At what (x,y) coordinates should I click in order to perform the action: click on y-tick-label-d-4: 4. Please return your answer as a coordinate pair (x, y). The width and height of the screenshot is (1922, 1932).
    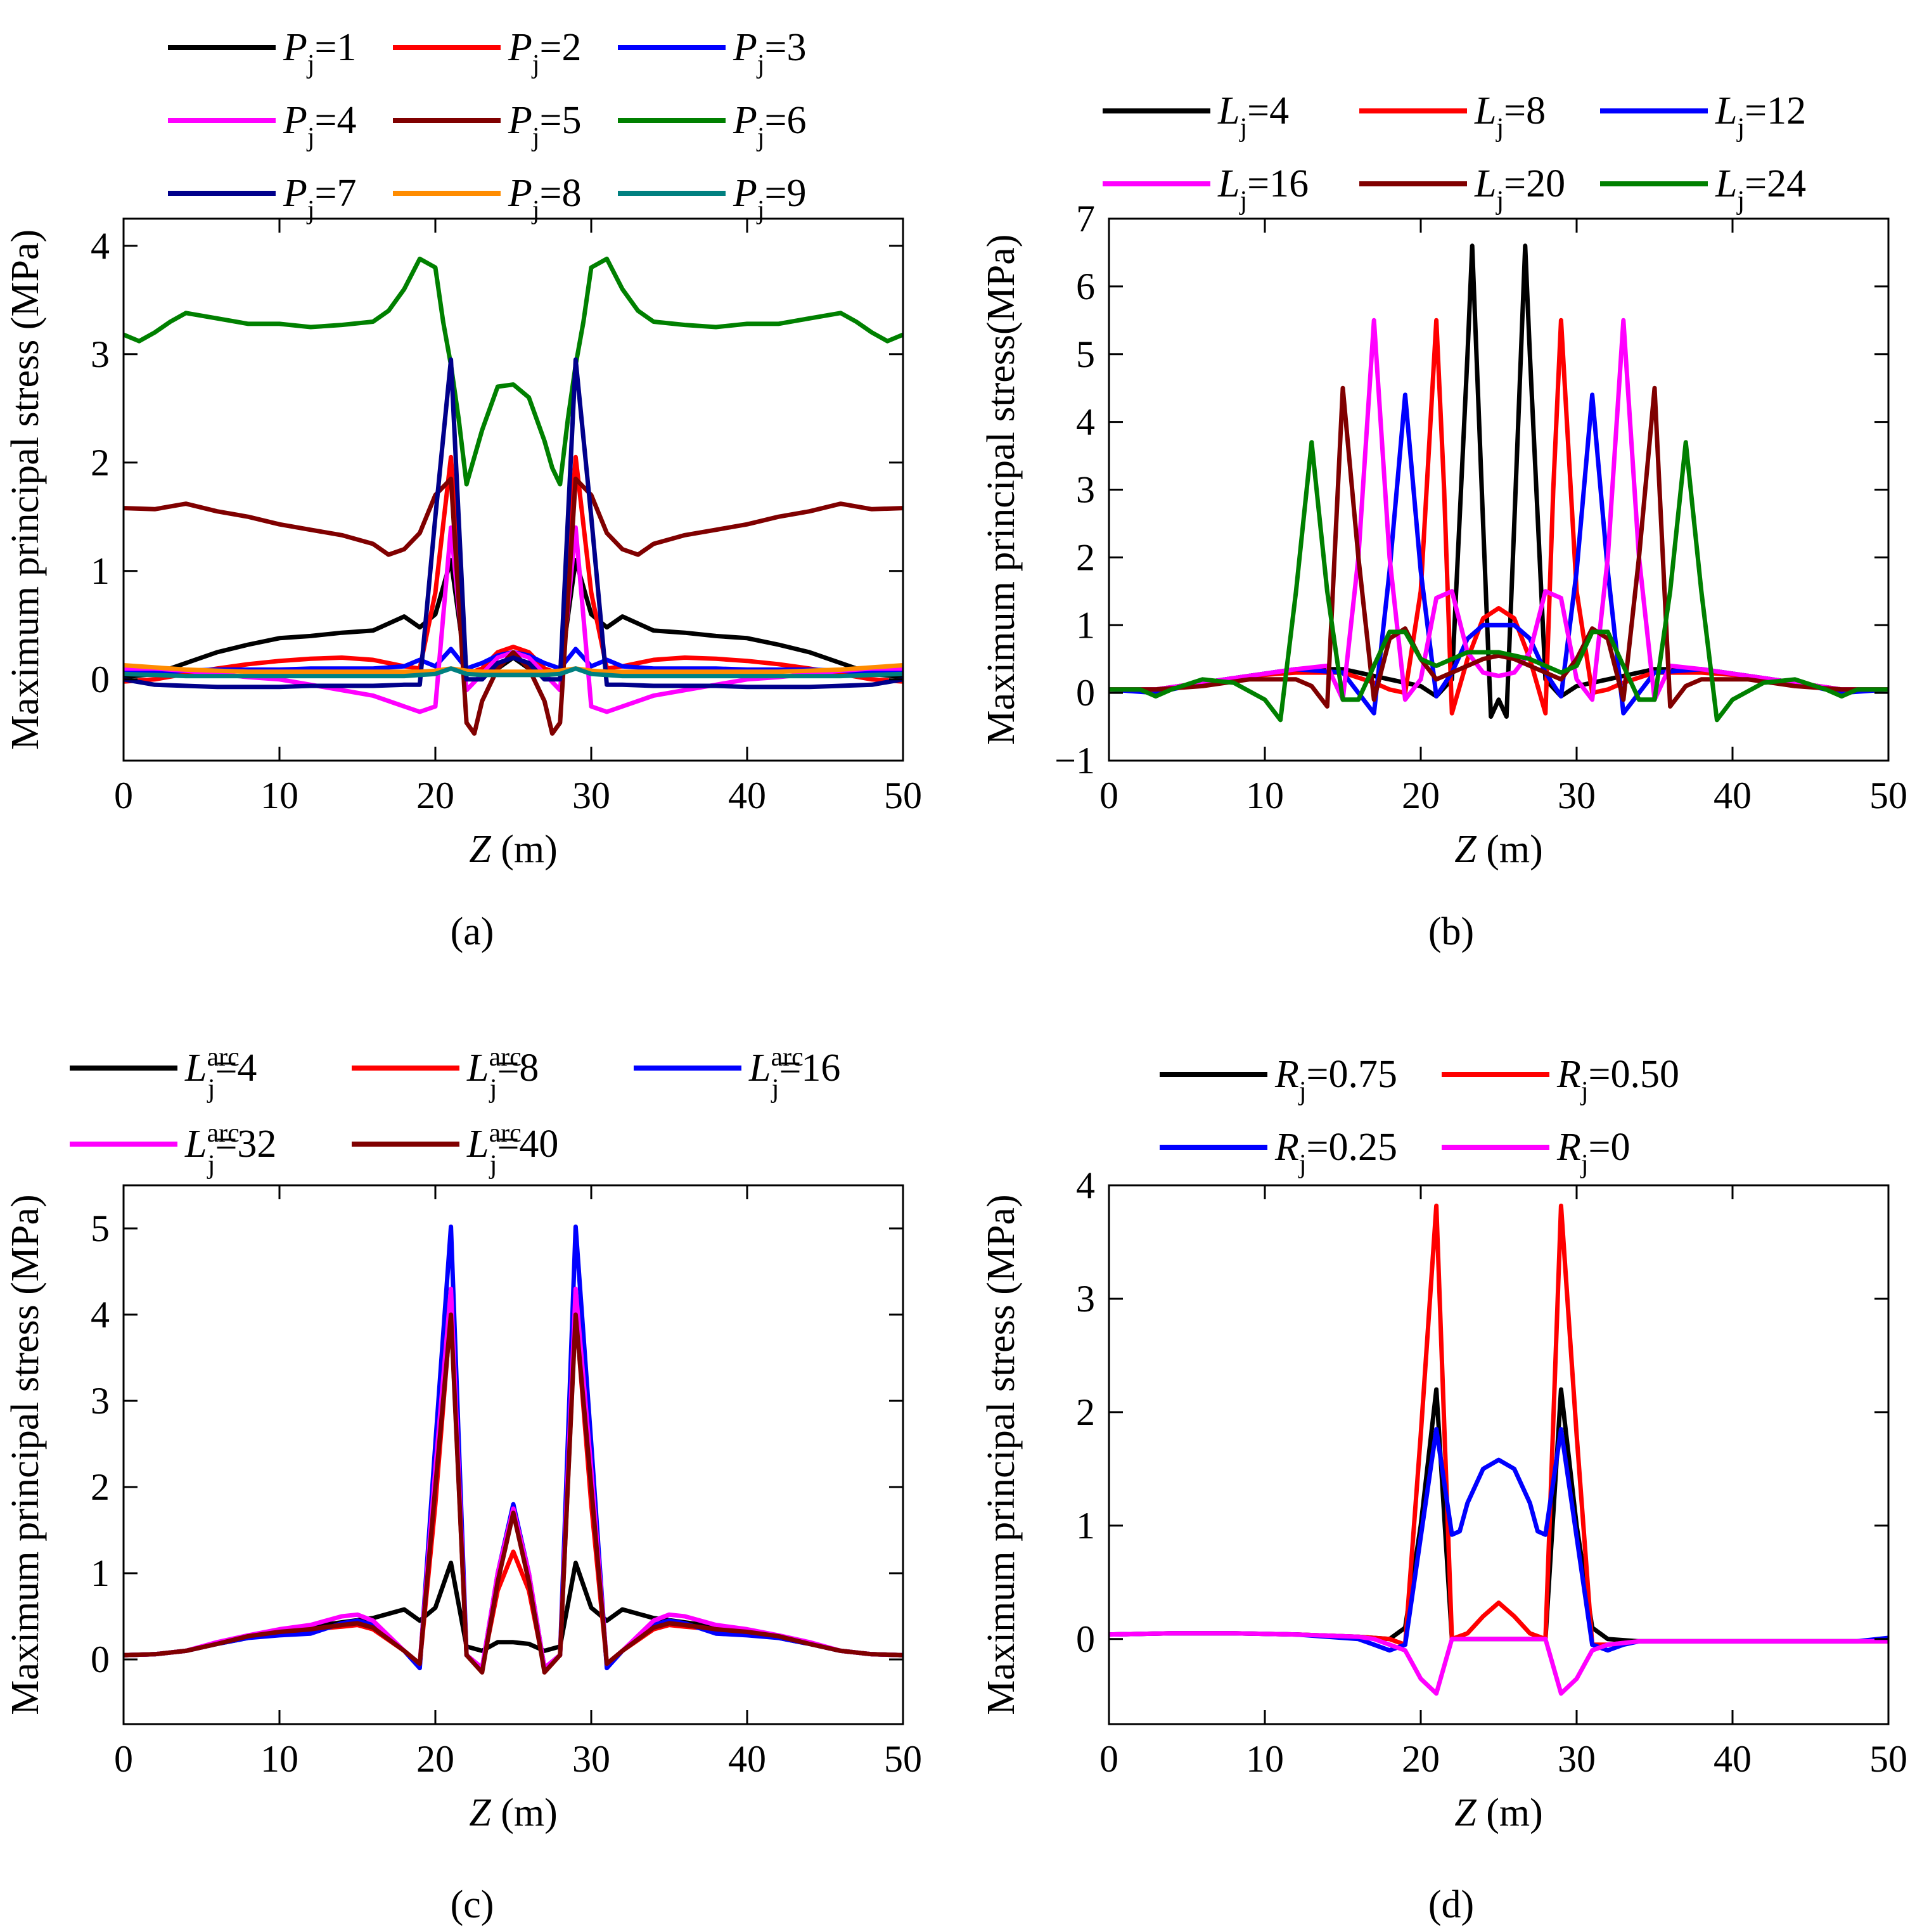
    Looking at the image, I should click on (1085, 1185).